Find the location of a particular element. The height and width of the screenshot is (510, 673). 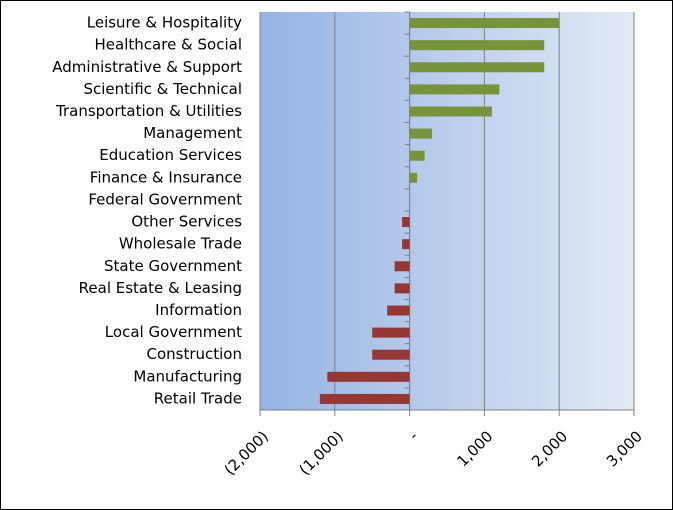

y-tick-label: Transportation & Utilities is located at coordinates (148, 111).